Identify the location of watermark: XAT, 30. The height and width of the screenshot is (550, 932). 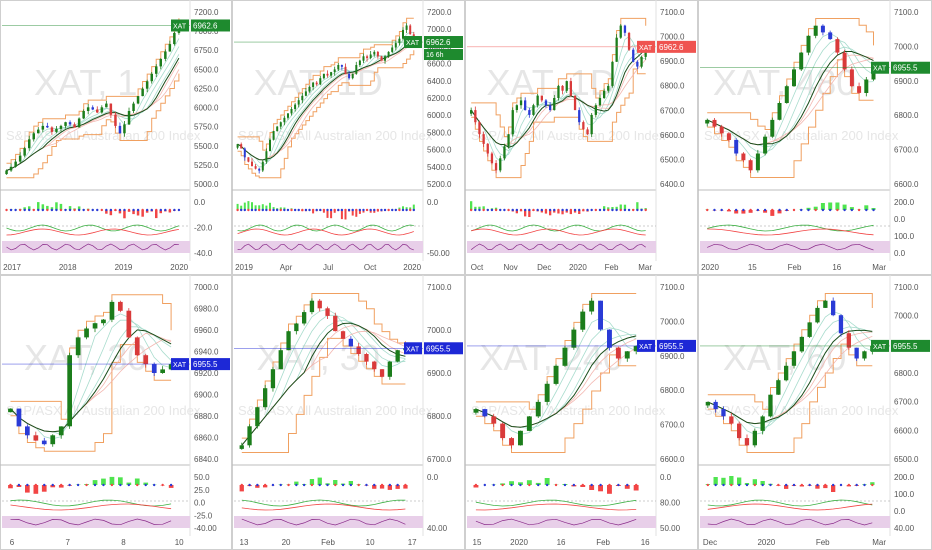
(85, 357).